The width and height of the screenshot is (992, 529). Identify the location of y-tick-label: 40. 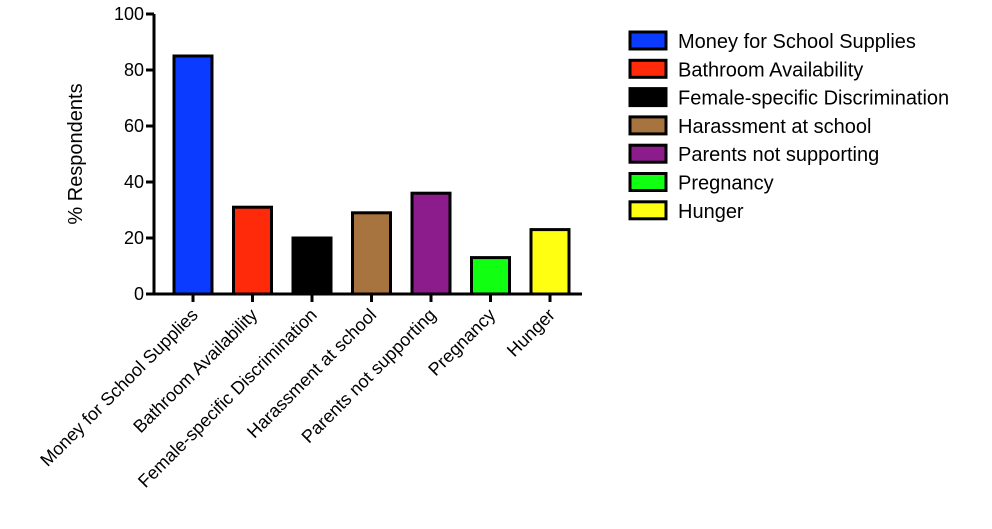
(134, 182).